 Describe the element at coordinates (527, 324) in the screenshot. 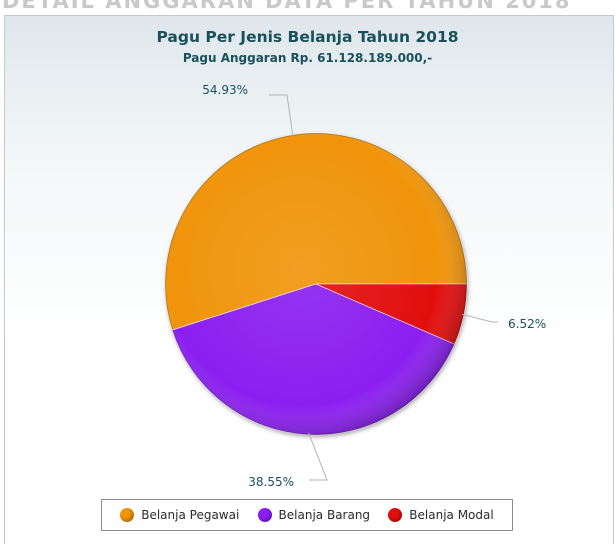

I see `data-label: 6.52%` at that location.